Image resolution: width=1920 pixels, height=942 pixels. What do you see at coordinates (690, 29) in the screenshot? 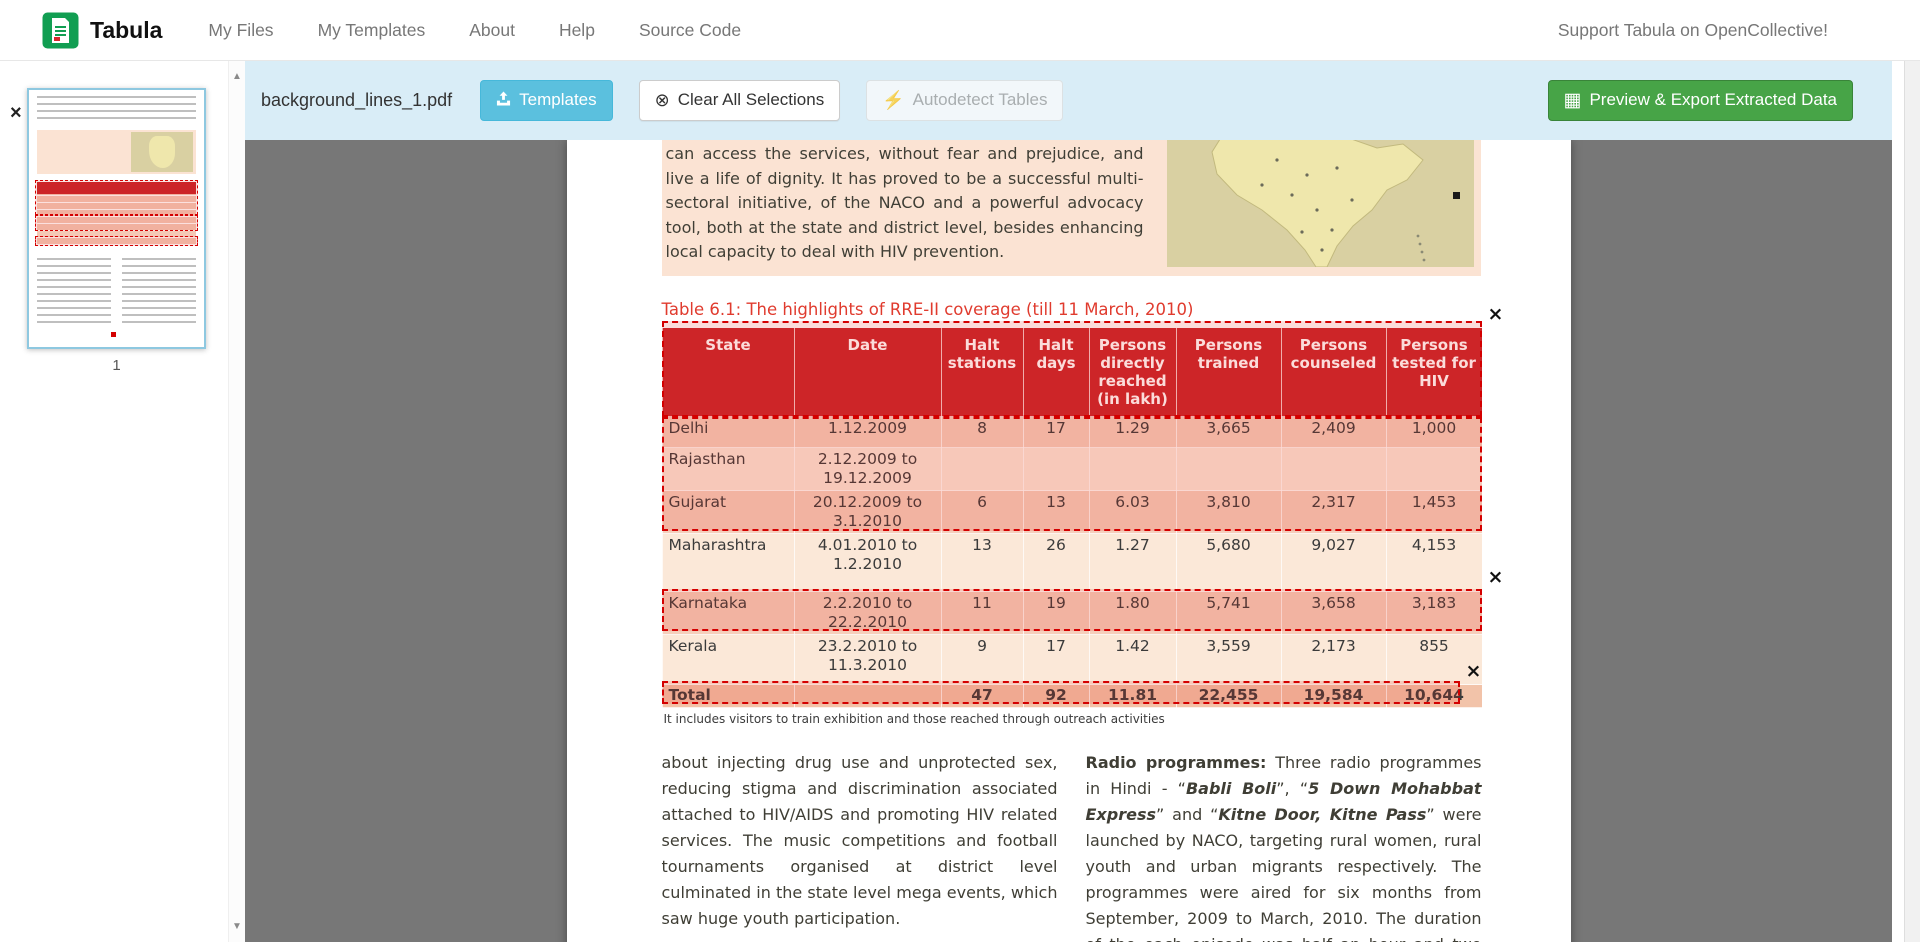
I see `nav-link: Source Code` at bounding box center [690, 29].